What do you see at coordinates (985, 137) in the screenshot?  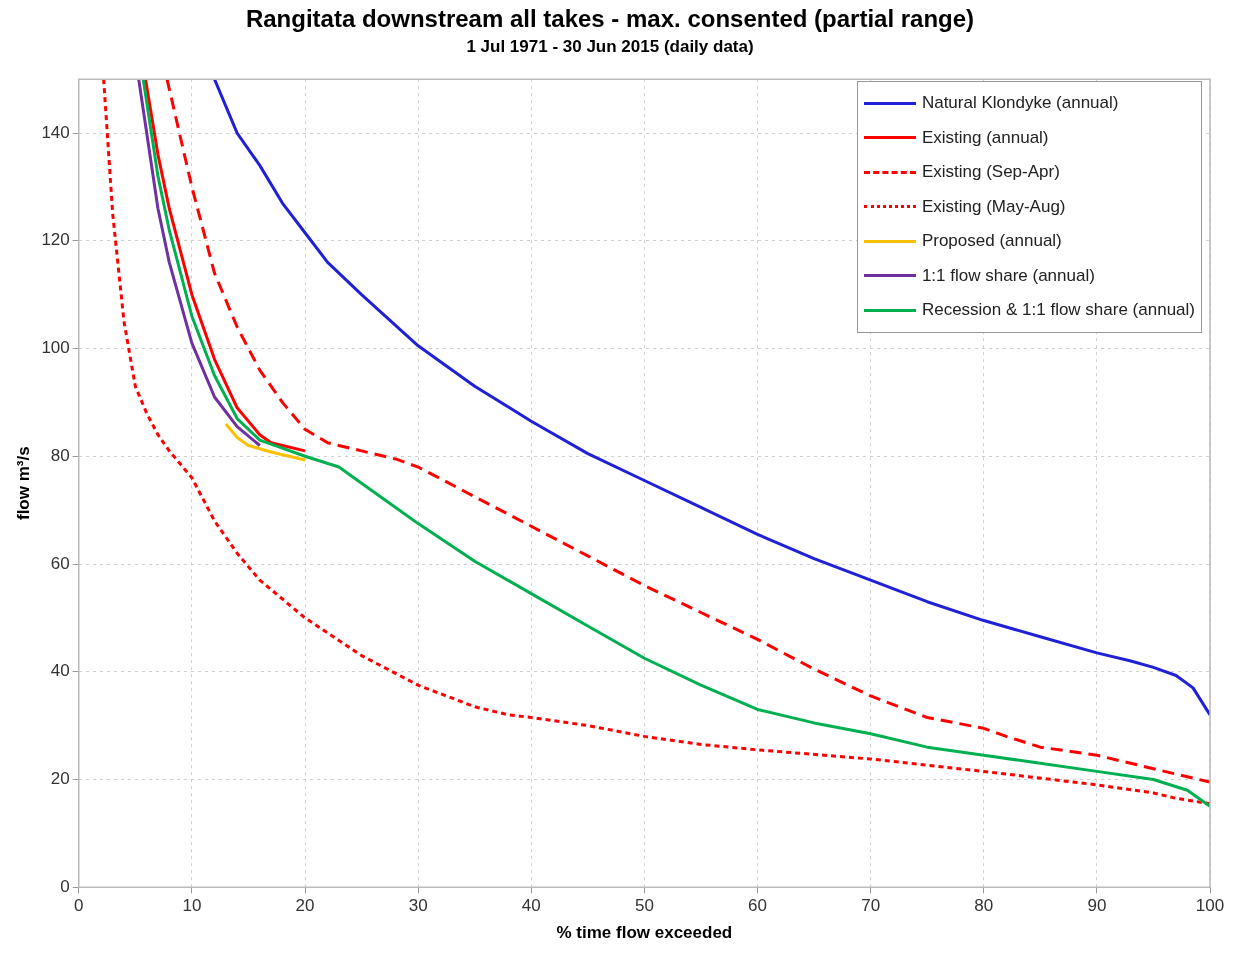 I see `legend-label: Existing (annual)` at bounding box center [985, 137].